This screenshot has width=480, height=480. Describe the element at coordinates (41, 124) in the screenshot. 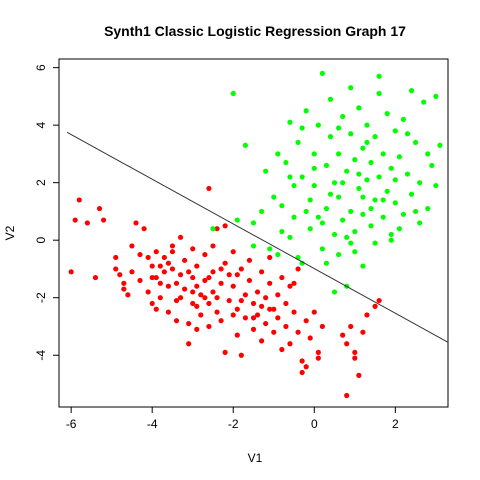

I see `y-tick-label: 4` at that location.